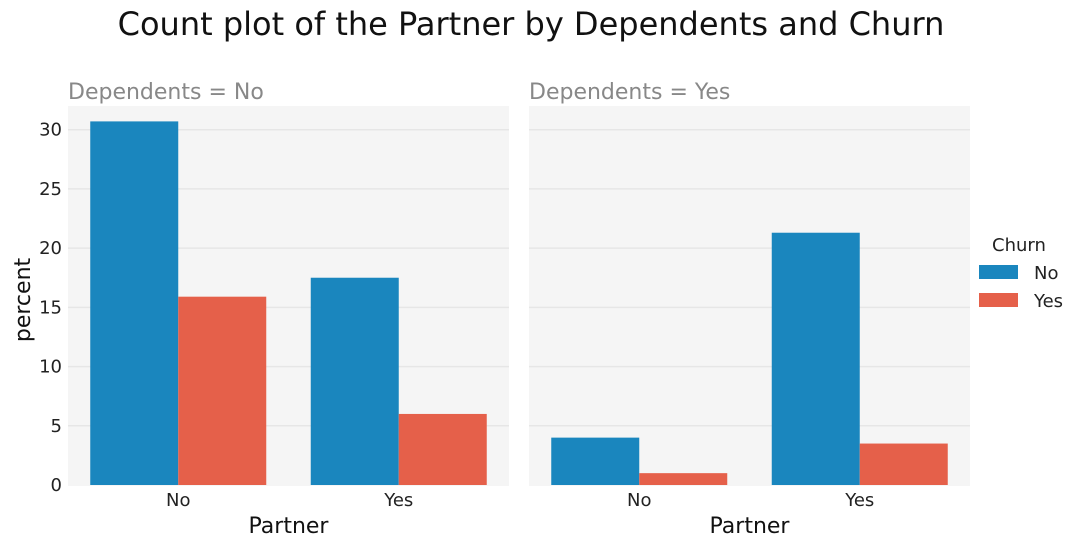 This screenshot has width=1082, height=548. Describe the element at coordinates (50, 130) in the screenshot. I see `y-tick-label: 30` at that location.